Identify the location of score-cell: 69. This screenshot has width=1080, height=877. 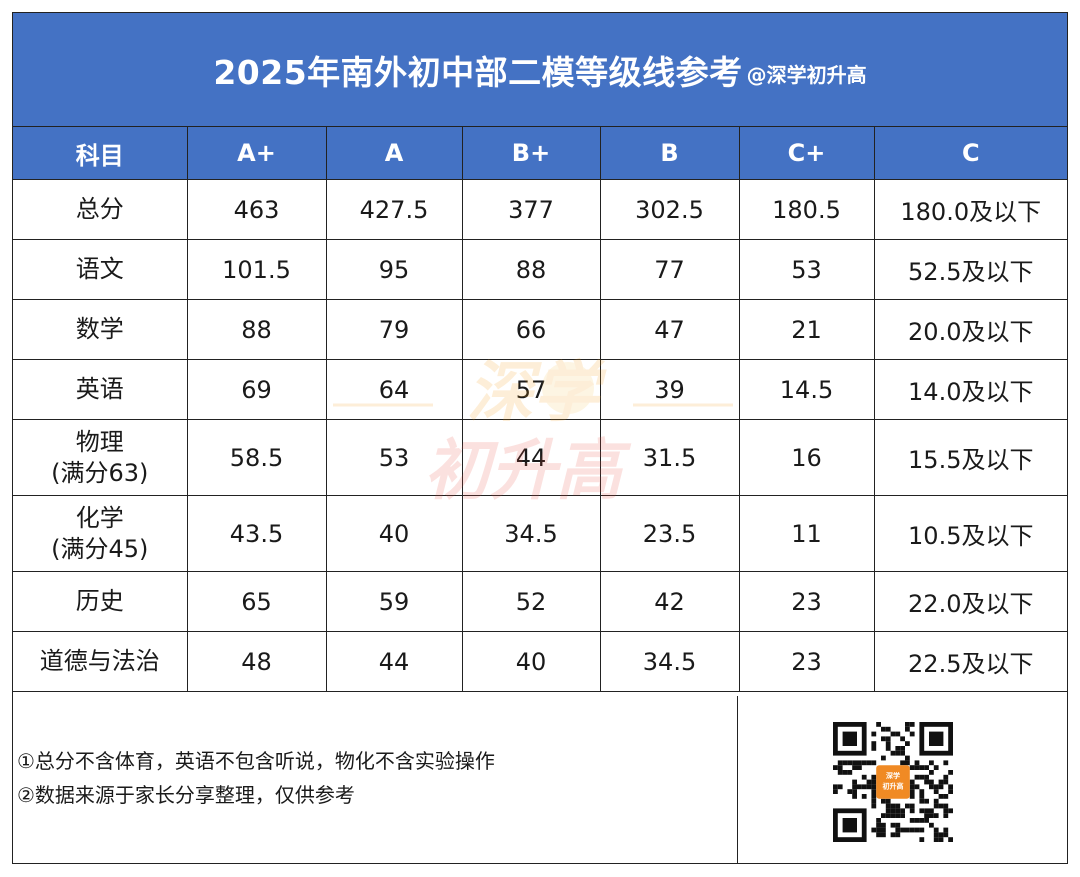
(256, 389).